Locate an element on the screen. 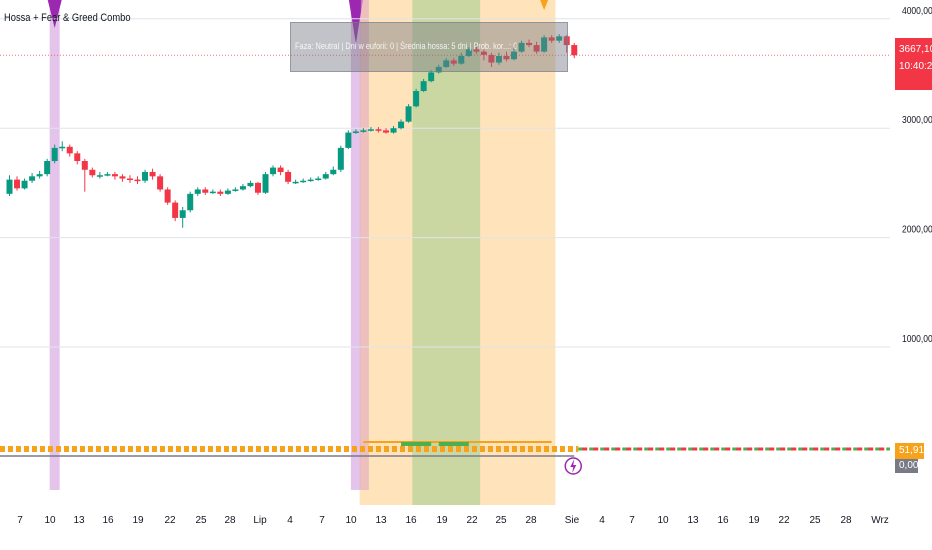 This screenshot has height=550, width=932. price-badge-time: 10:40:28 is located at coordinates (915, 66).